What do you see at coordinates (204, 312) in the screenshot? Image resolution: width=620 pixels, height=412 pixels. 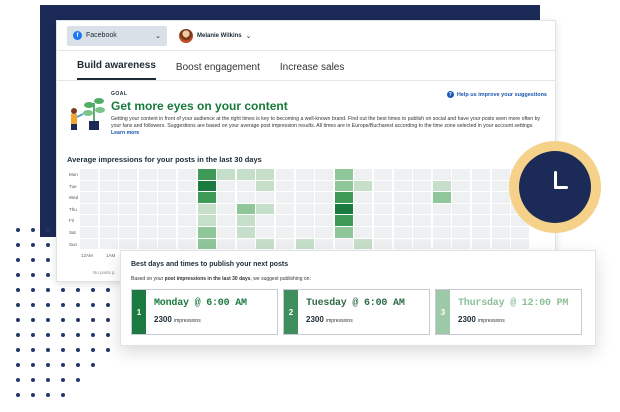 I see `suggestion-slot-1: 1 Monday @ 6:00 AM 2300 impressions` at bounding box center [204, 312].